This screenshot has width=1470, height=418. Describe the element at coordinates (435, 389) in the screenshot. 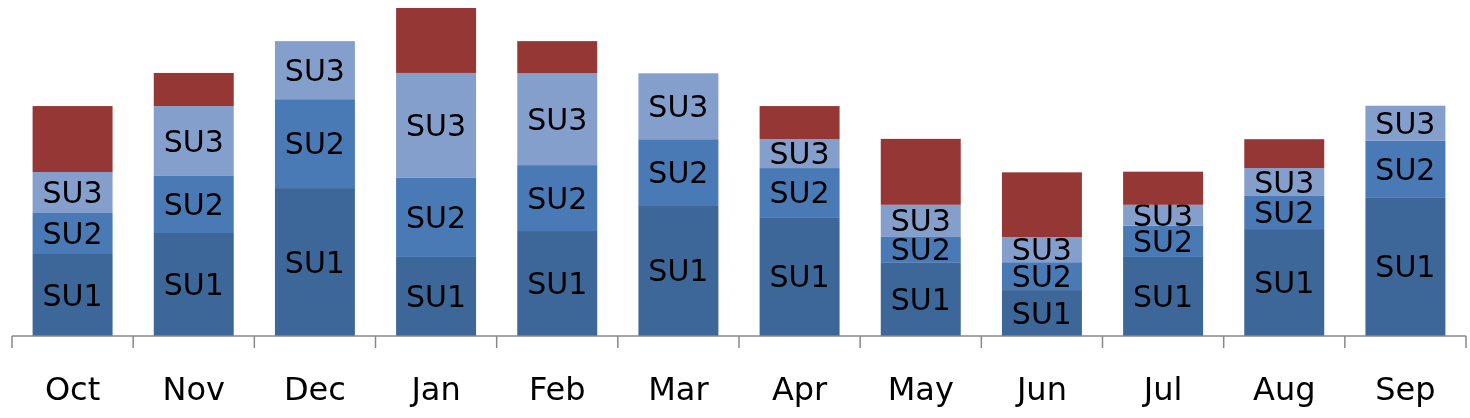

I see `x-tick-label: Jan` at that location.